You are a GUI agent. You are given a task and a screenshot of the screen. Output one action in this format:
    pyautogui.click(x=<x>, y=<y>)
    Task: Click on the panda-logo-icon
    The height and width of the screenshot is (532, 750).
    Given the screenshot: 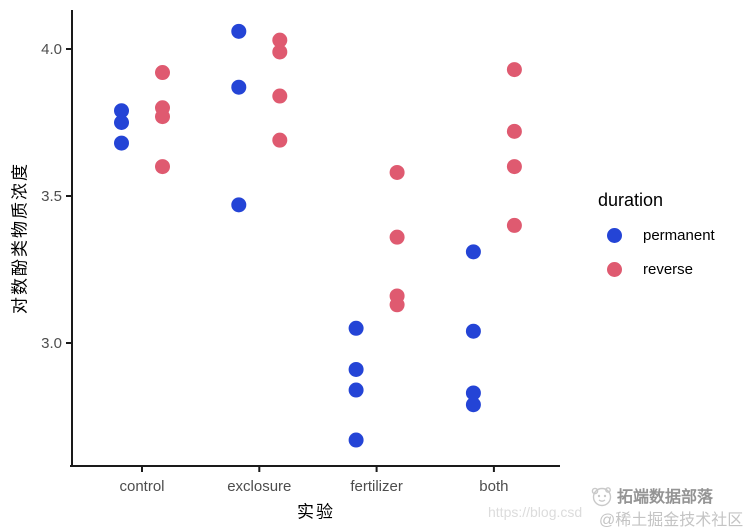 What is the action you would take?
    pyautogui.click(x=601, y=497)
    